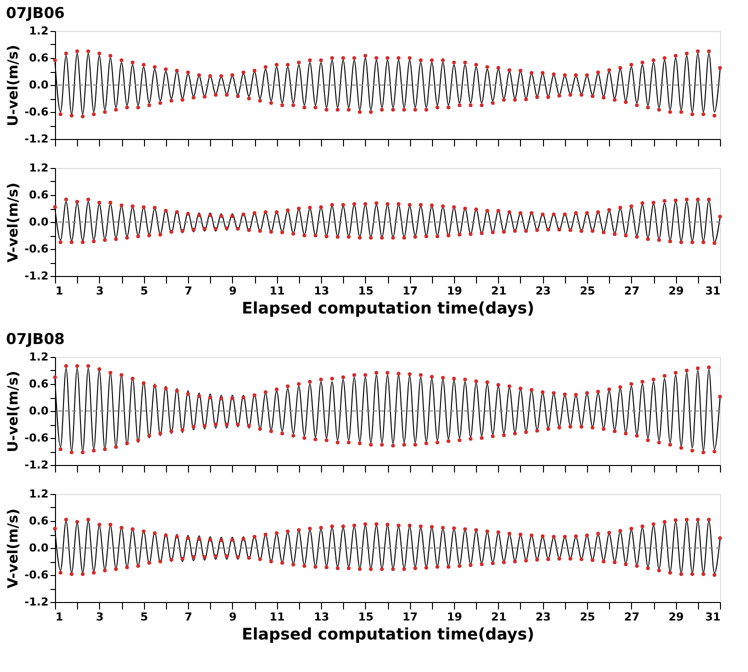  Describe the element at coordinates (35, 13) in the screenshot. I see `chart-title: 07JB06` at that location.